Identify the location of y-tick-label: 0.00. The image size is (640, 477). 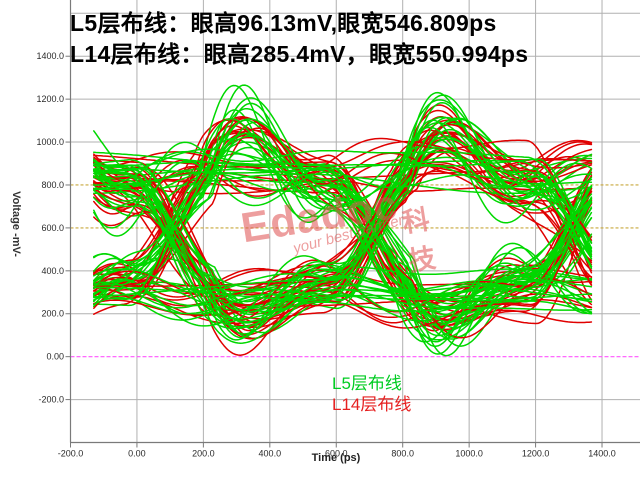
(55, 357).